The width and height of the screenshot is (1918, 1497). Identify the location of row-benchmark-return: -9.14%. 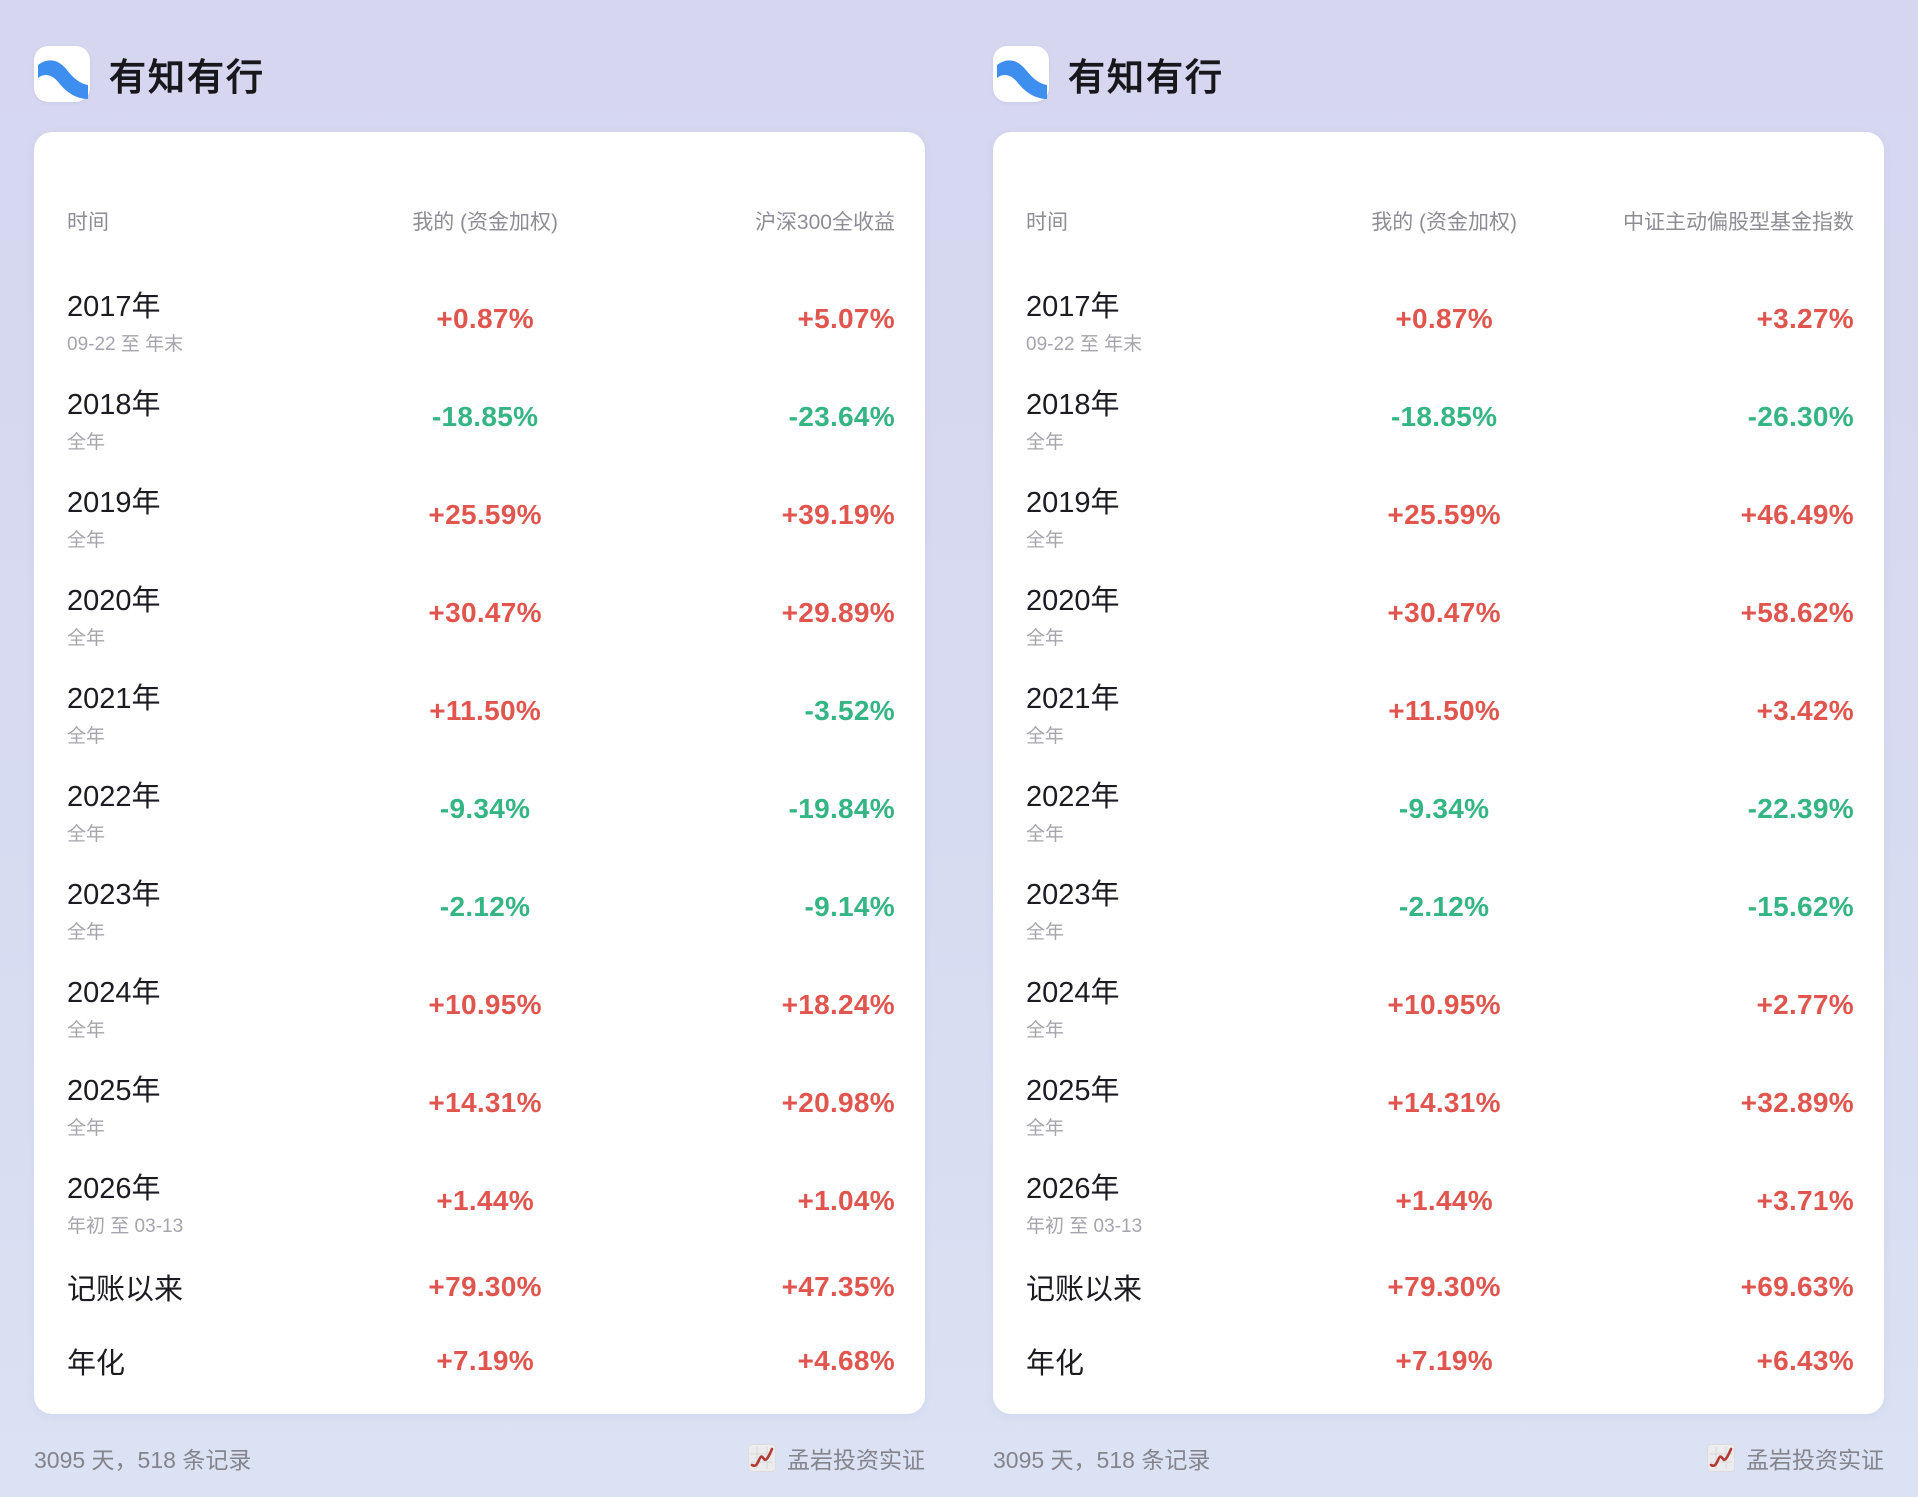
(849, 906).